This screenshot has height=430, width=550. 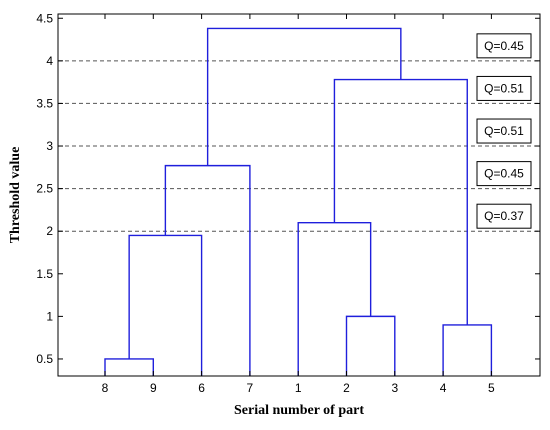 I want to click on x-tick-label: 5, so click(x=491, y=388).